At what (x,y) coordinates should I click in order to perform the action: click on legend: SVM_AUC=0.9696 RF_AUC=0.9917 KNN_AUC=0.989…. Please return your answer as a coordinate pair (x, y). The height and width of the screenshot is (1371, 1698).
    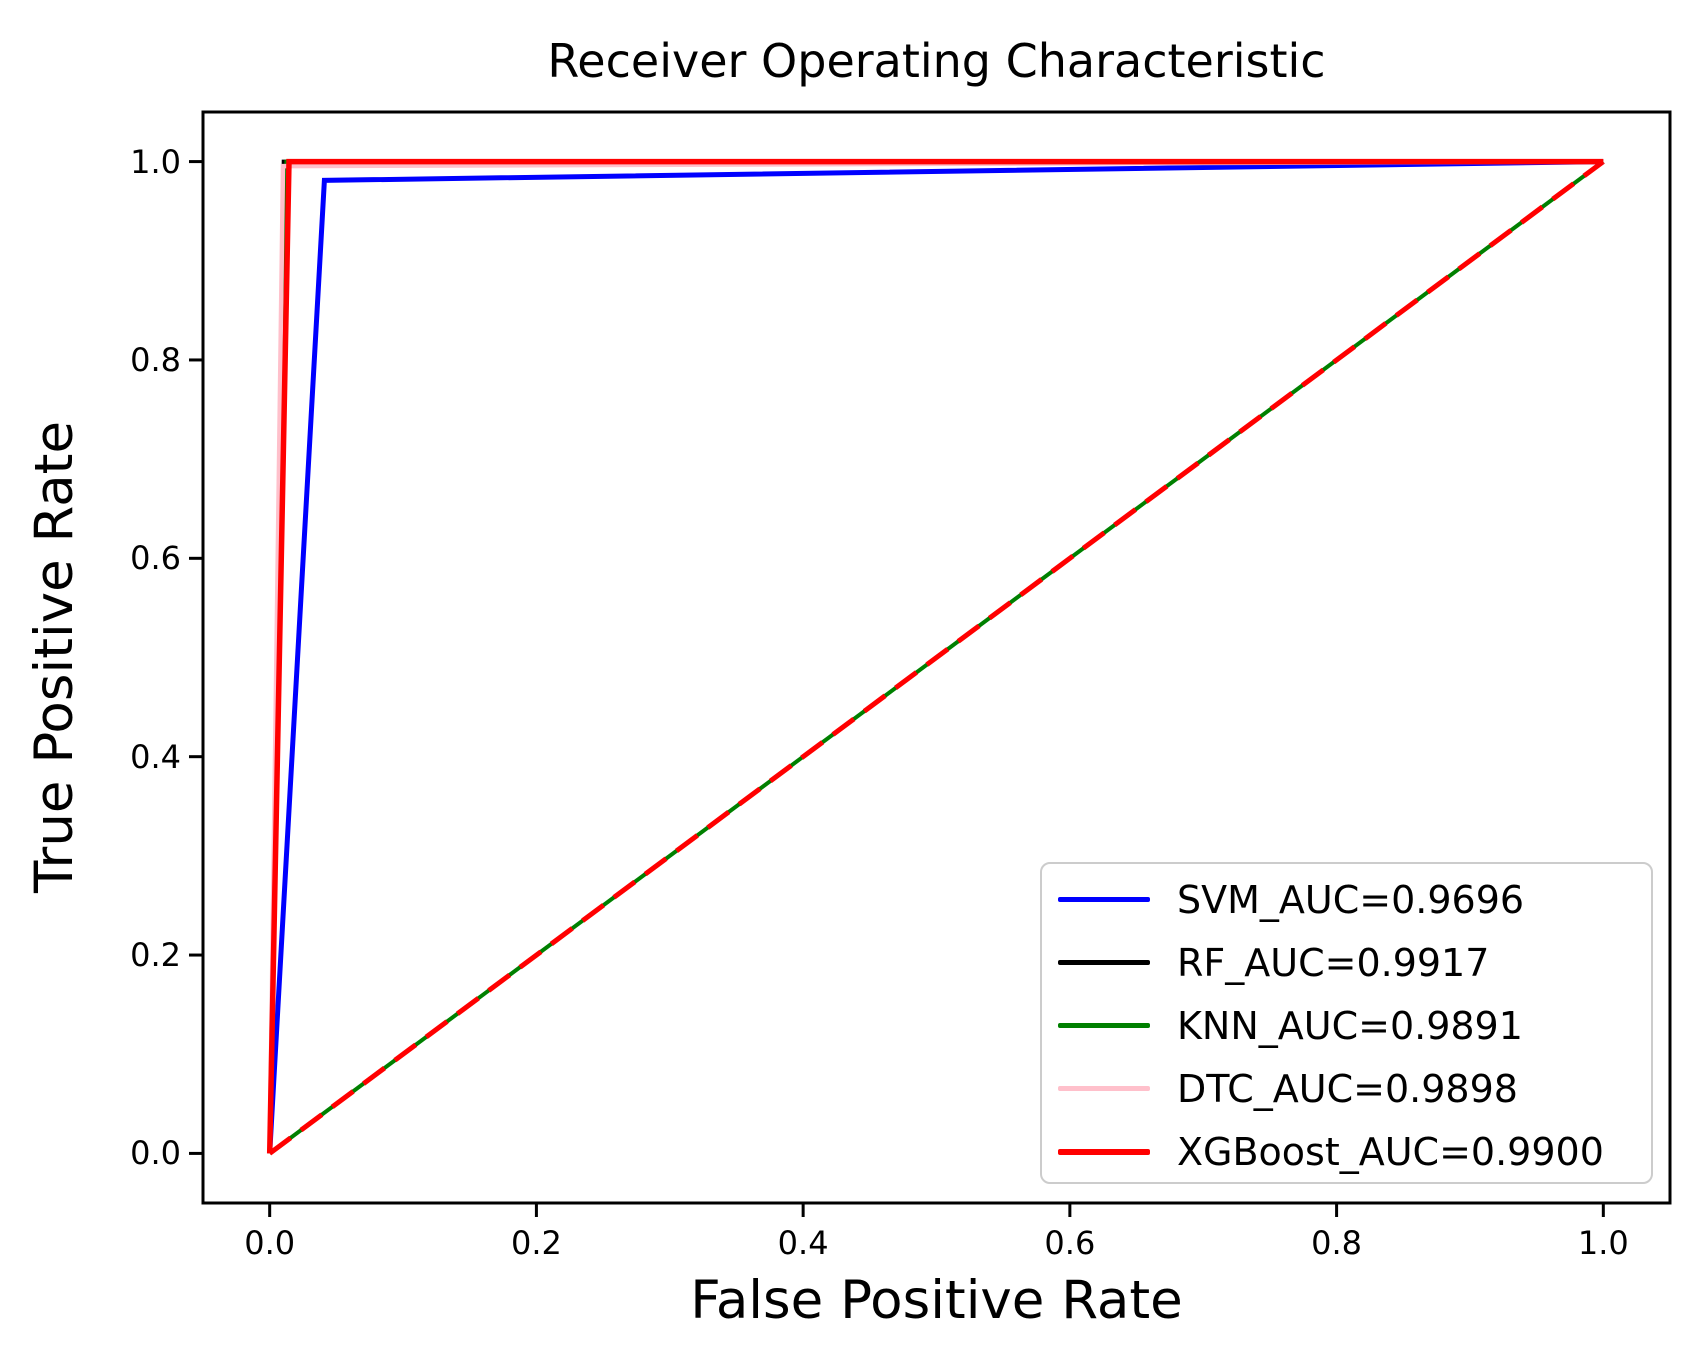
    Looking at the image, I should click on (1346, 1023).